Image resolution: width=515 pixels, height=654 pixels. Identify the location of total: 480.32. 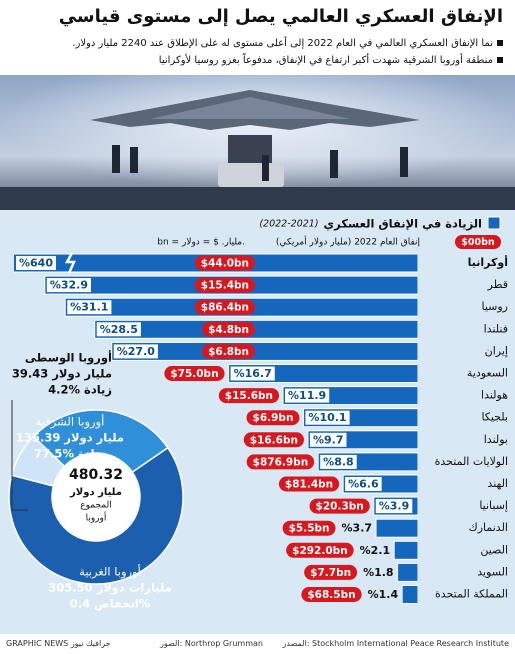
(96, 475).